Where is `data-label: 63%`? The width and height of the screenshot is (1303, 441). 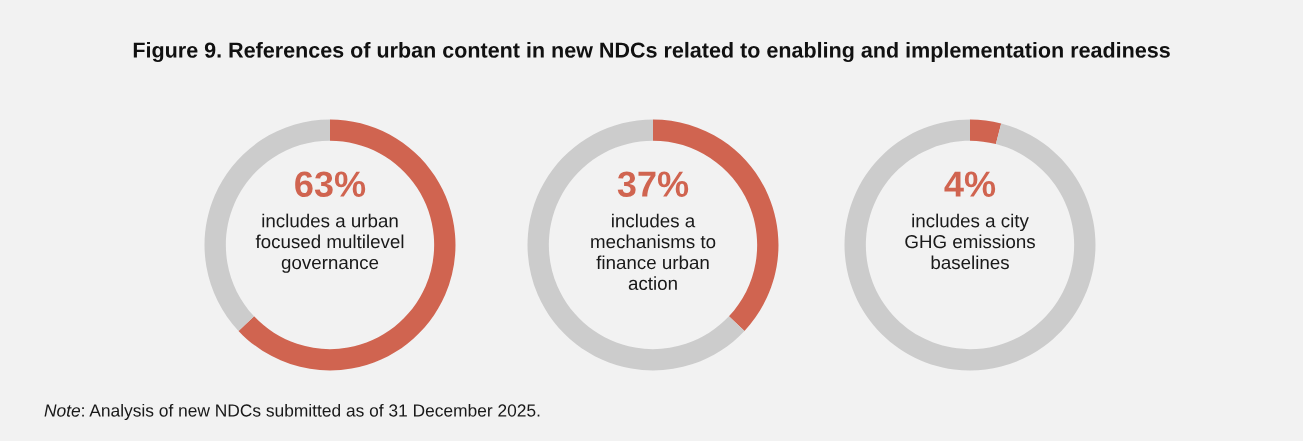 data-label: 63% is located at coordinates (330, 184).